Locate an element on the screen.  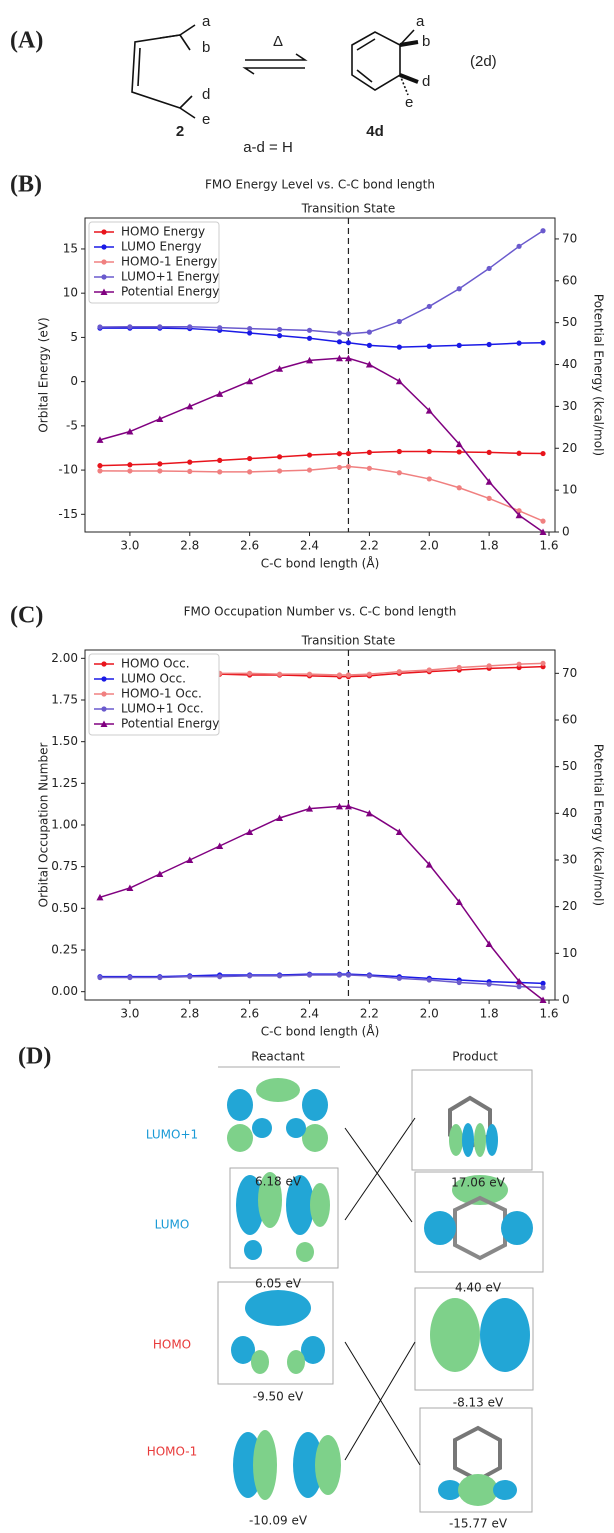
x-tick-label: 3.0 is located at coordinates (129, 1014).